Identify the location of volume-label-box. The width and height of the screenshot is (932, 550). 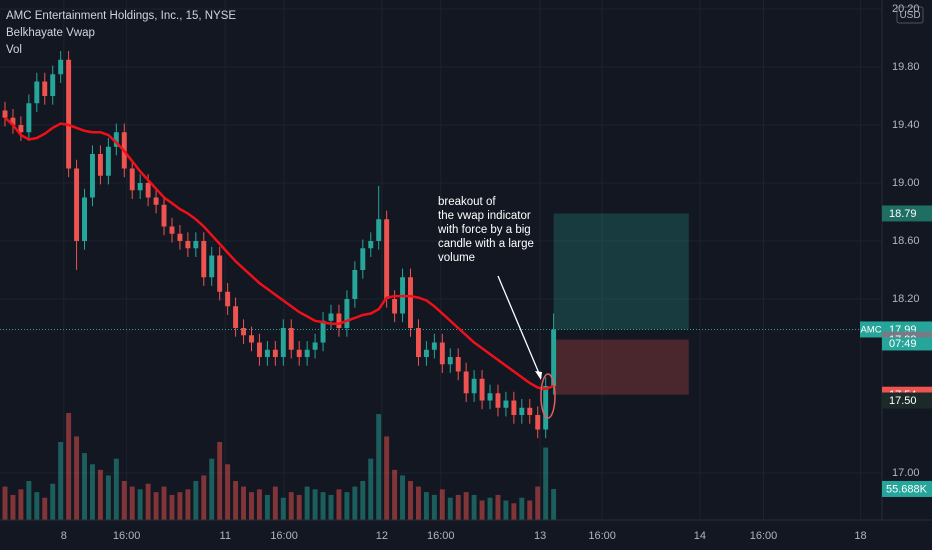
(907, 488).